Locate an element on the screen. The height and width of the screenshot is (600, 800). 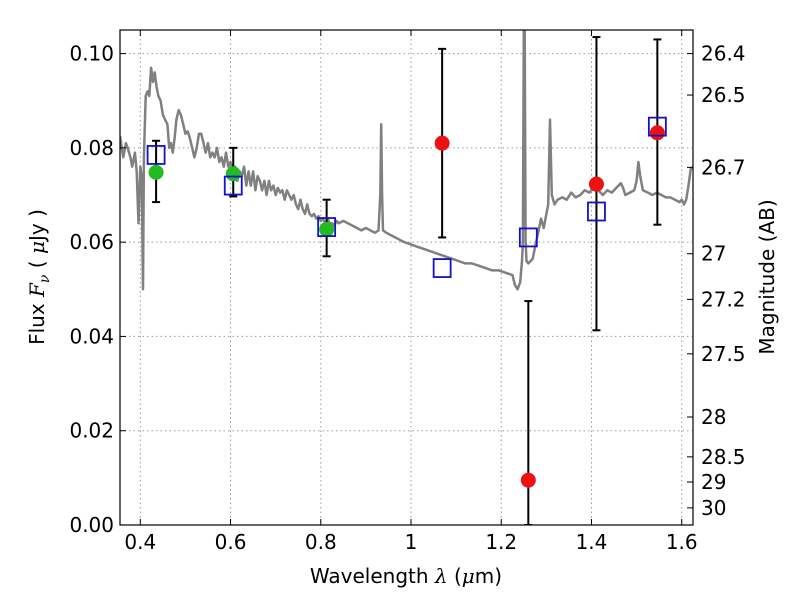
y-tick-label: 0.04 is located at coordinates (91, 336).